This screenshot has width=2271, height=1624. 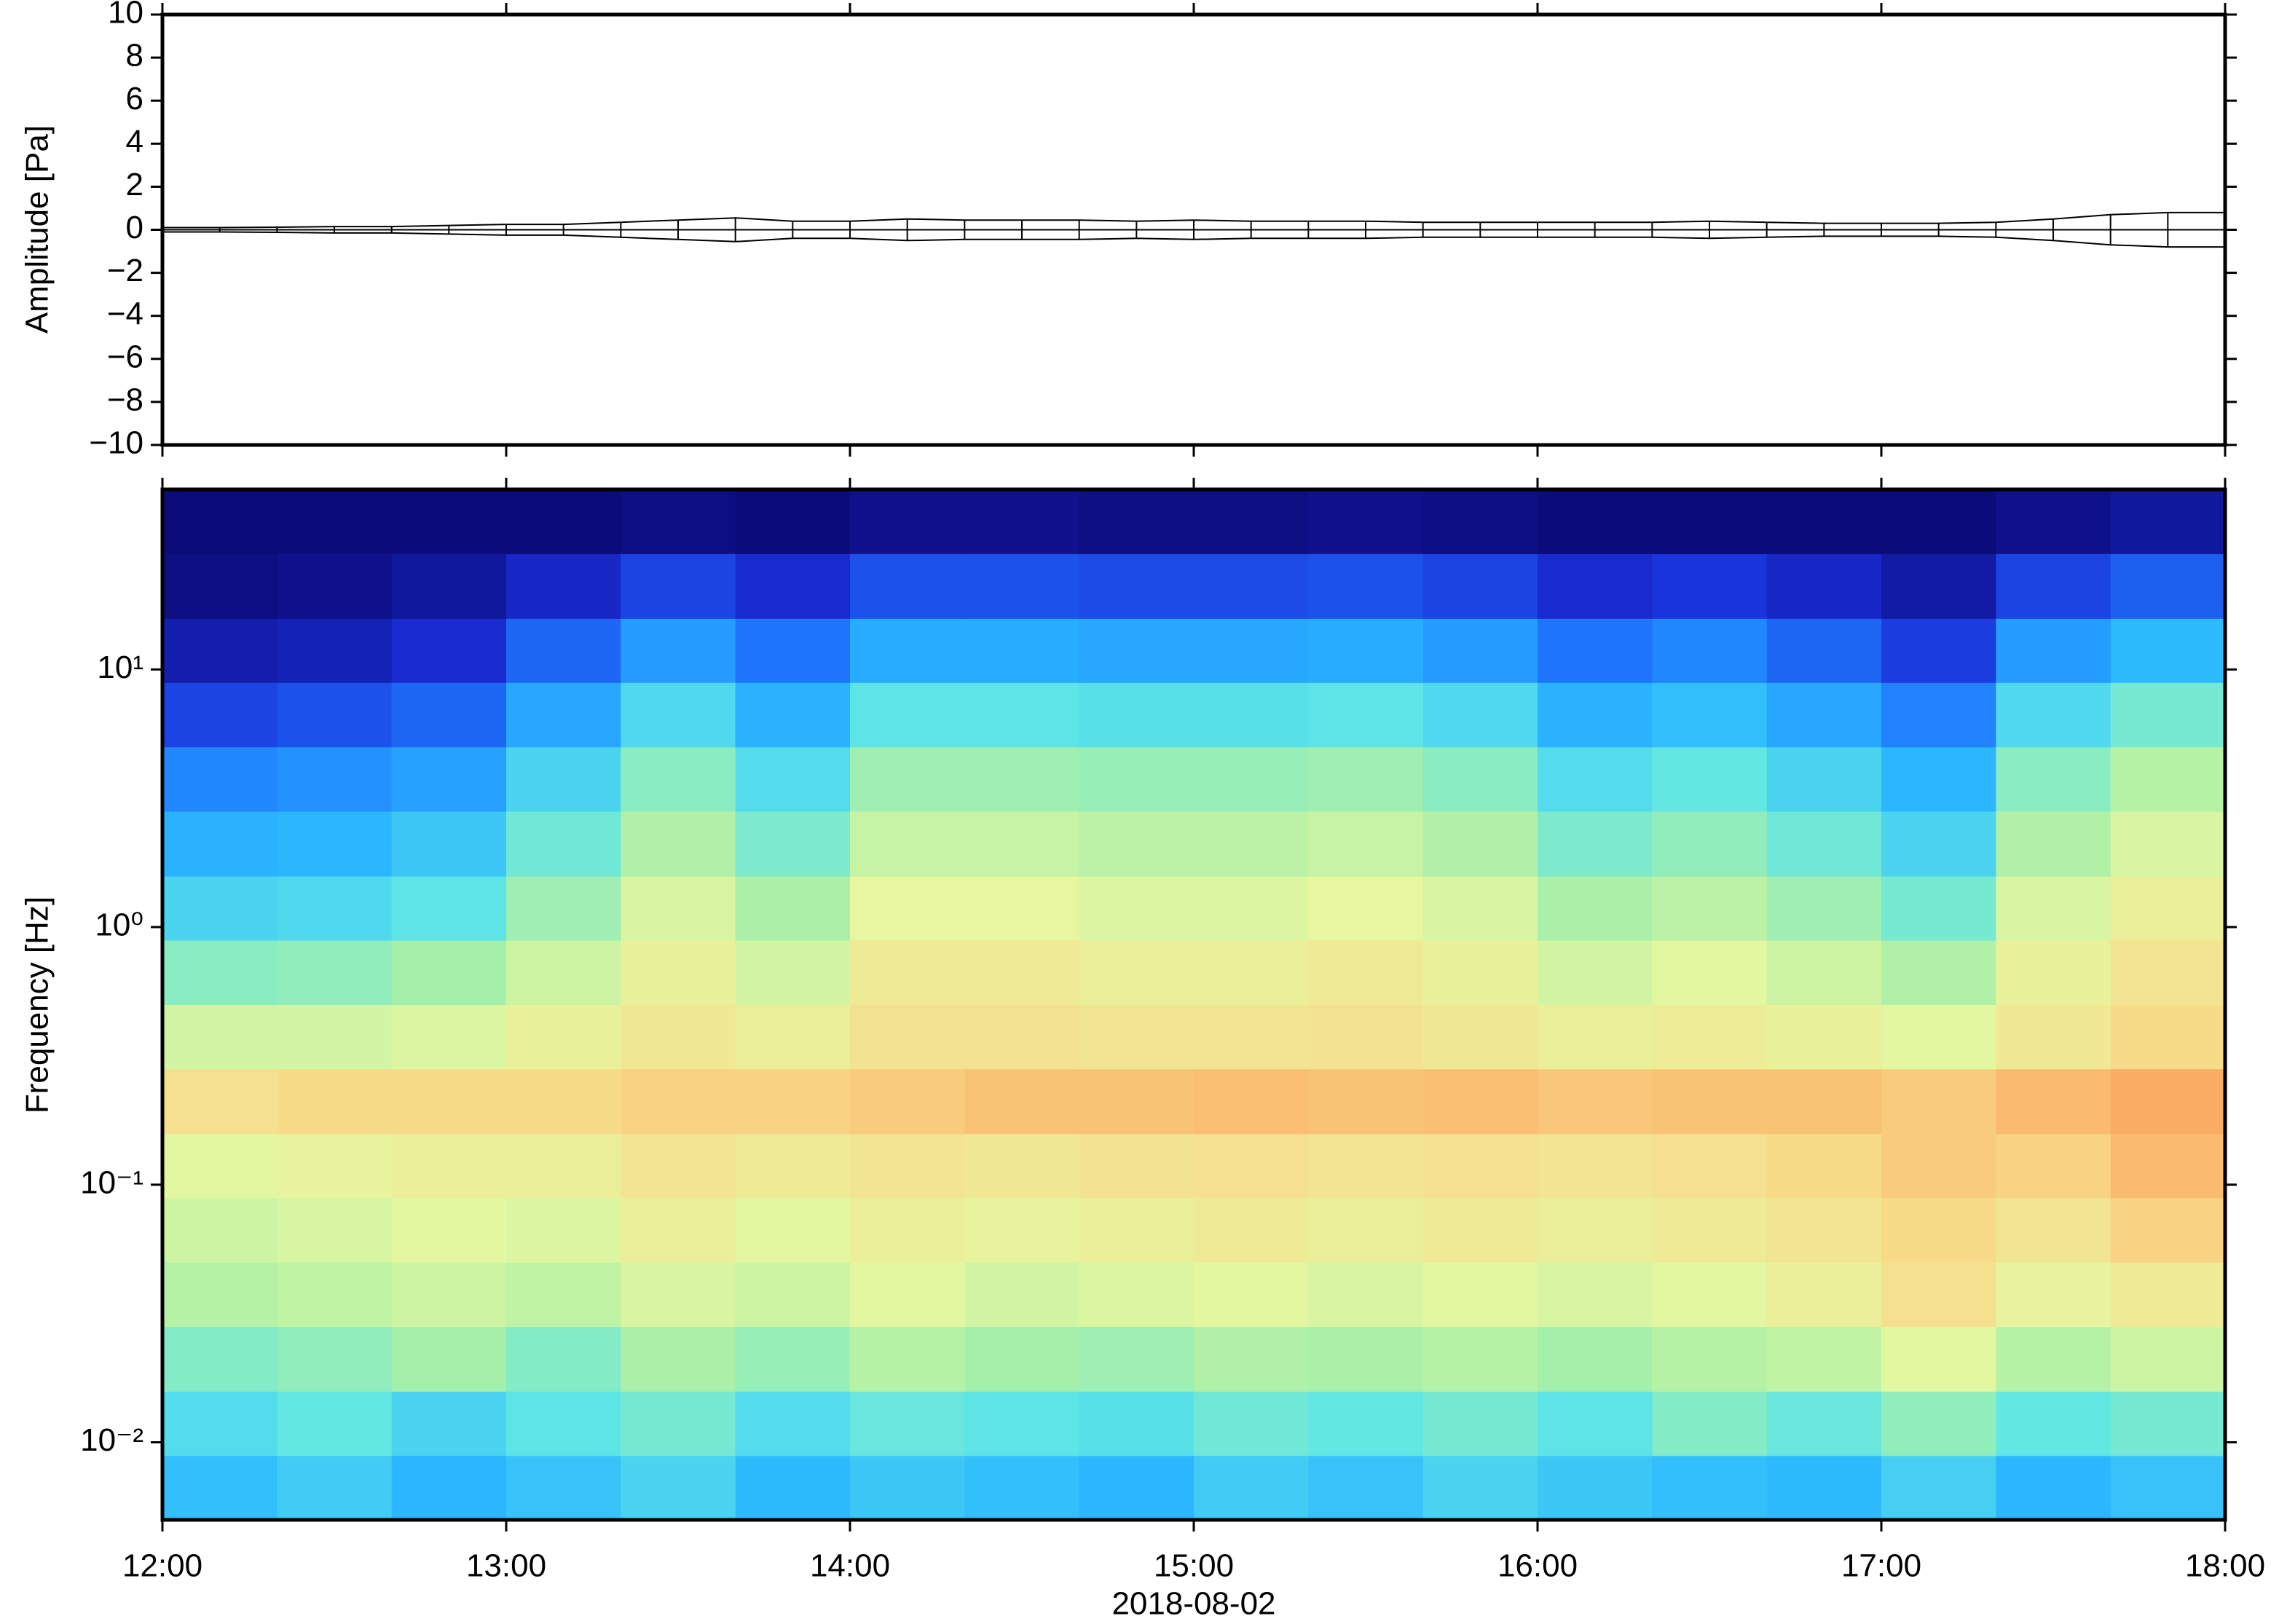 What do you see at coordinates (37, 229) in the screenshot?
I see `y-axis-title: Amplitude [Pa]` at bounding box center [37, 229].